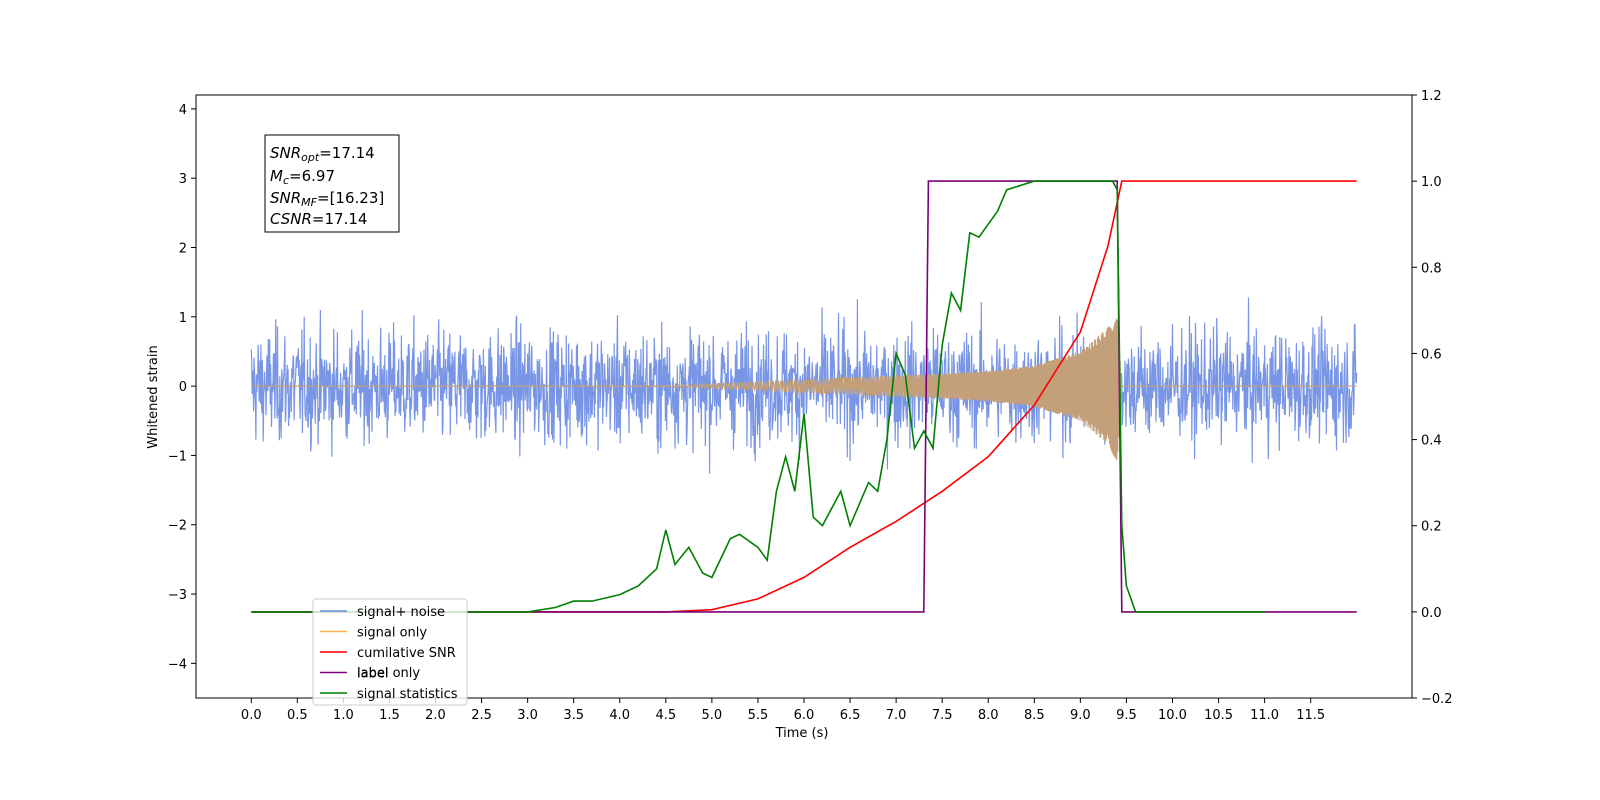 The height and width of the screenshot is (800, 1600). I want to click on y-tick-label: 0, so click(183, 387).